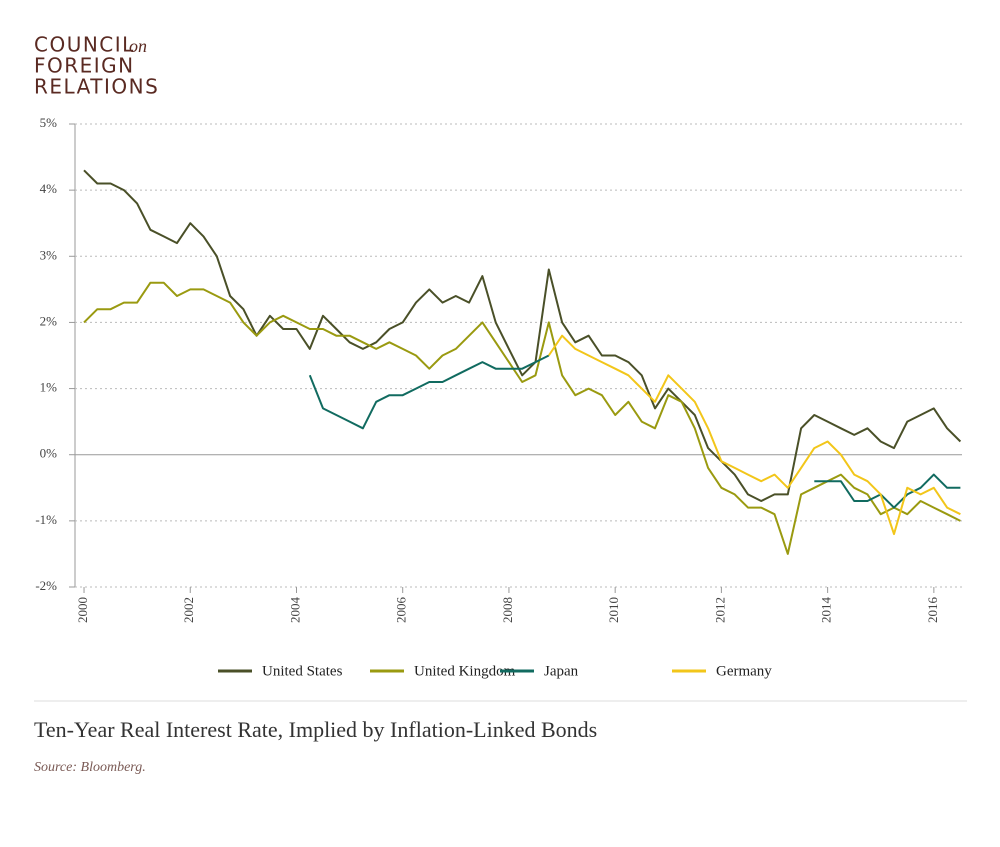 Image resolution: width=1000 pixels, height=847 pixels. Describe the element at coordinates (138, 46) in the screenshot. I see `logo-suffix: on` at that location.